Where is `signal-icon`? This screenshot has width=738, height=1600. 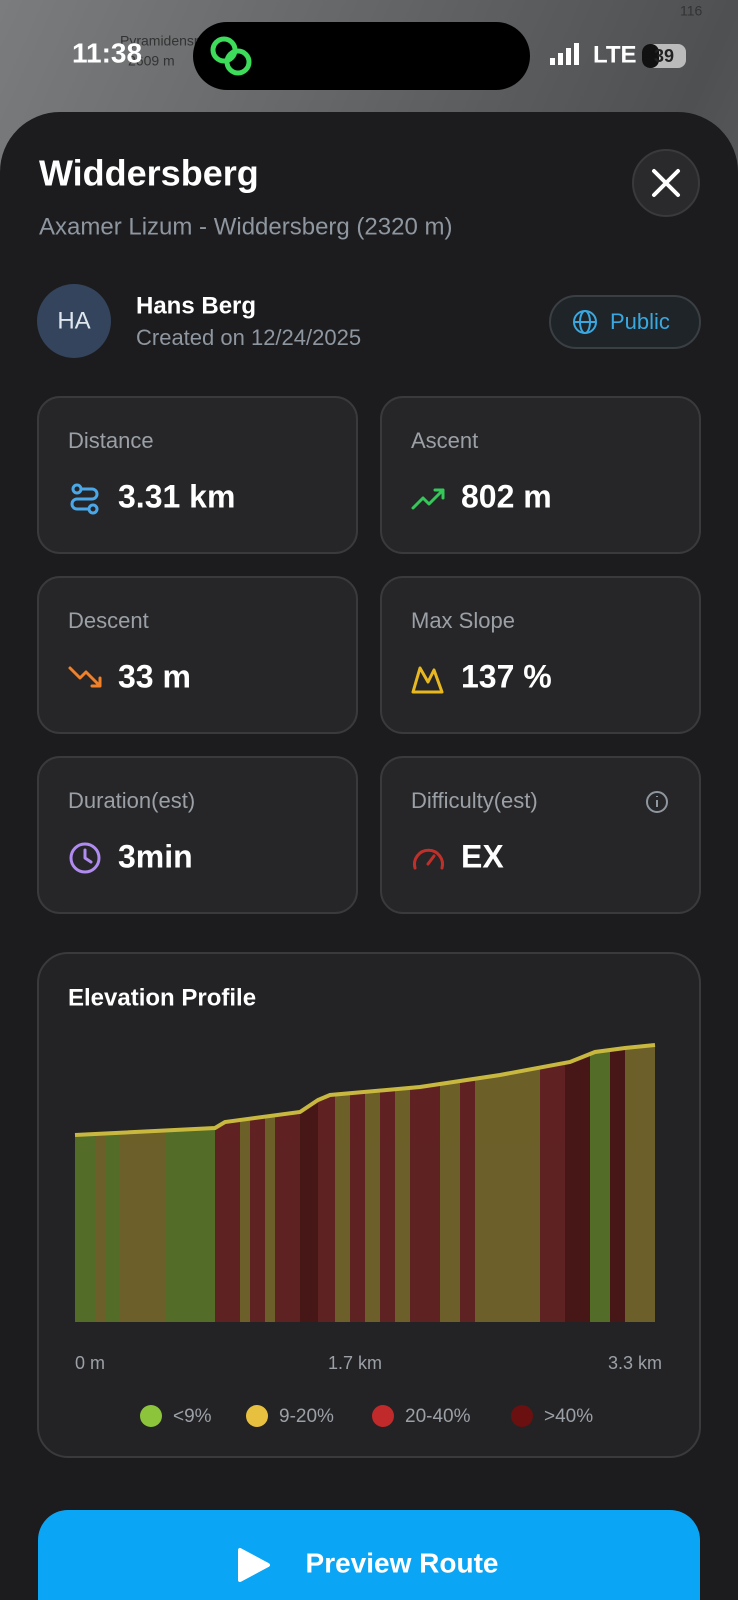
signal-icon is located at coordinates (564, 54).